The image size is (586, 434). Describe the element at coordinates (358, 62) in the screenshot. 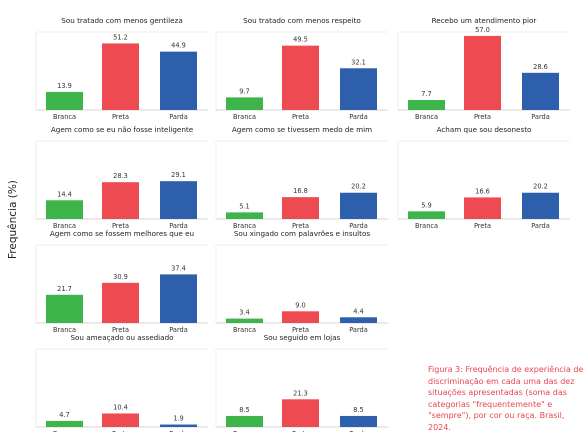

I see `data-label: 32.1` at that location.